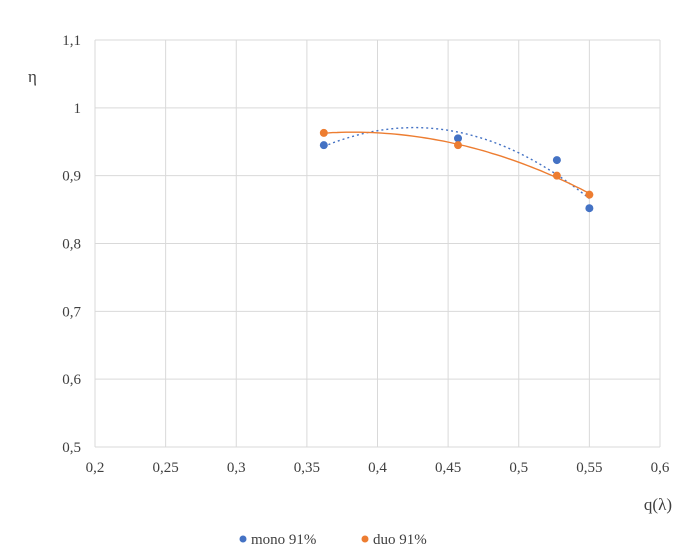 This screenshot has height=559, width=683. I want to click on y-tick-label: 0,6, so click(71, 380).